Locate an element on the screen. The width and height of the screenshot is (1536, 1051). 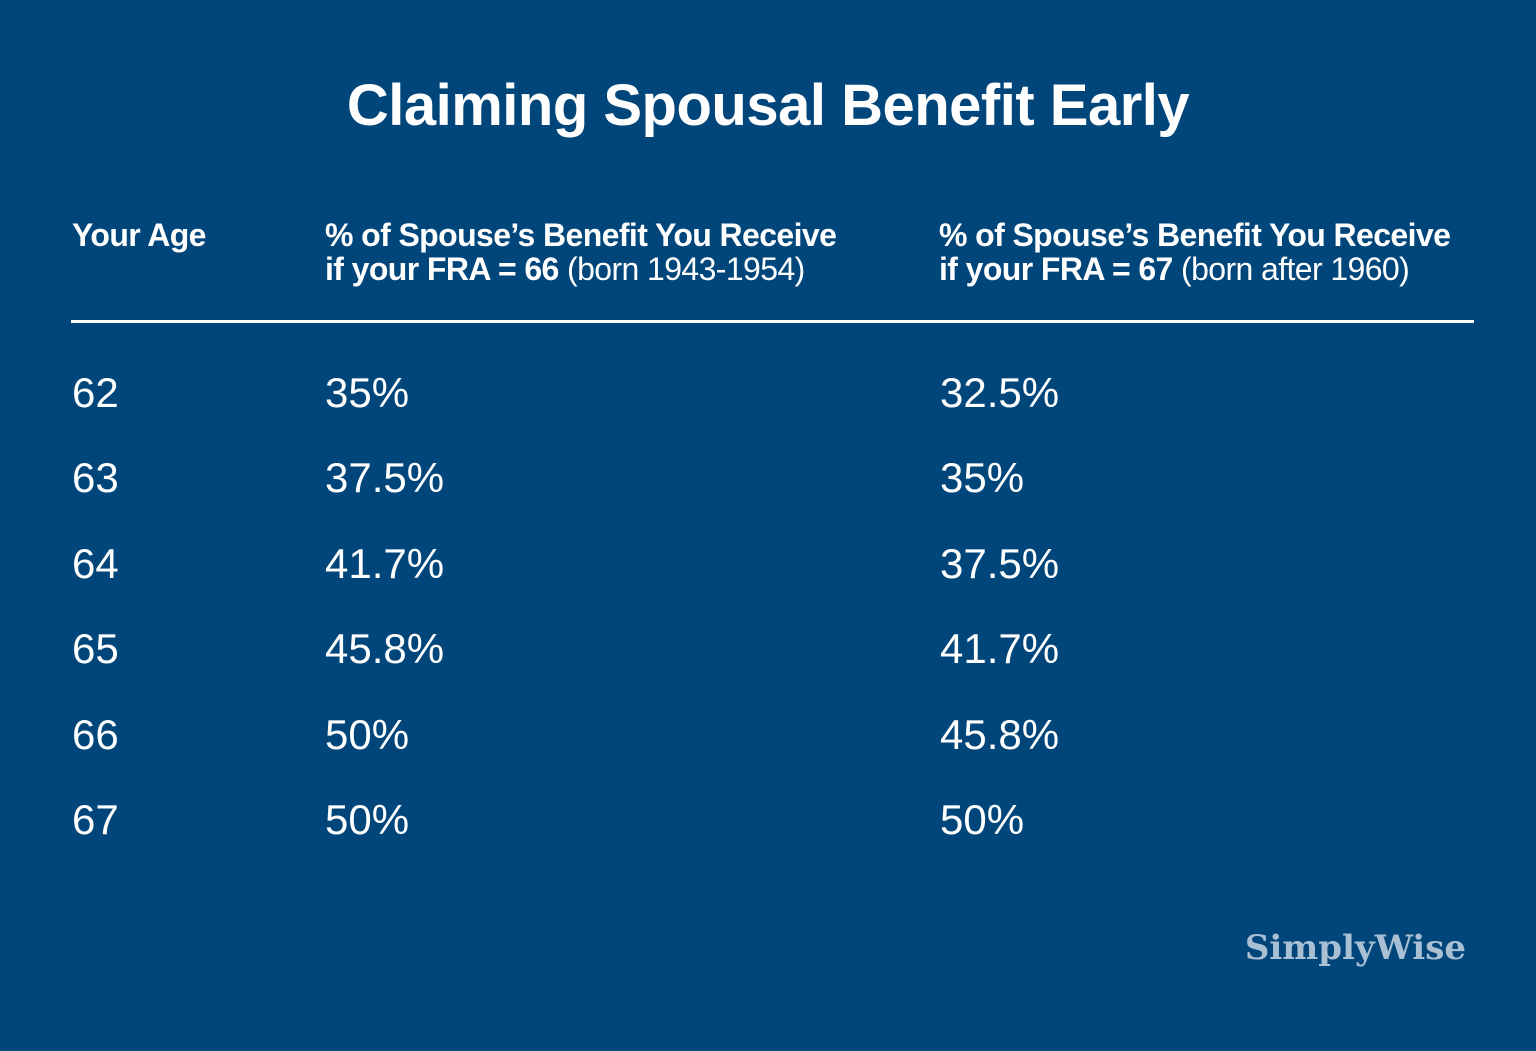
header-fra-67-line2-light: (born after 1960) is located at coordinates (1291, 269).